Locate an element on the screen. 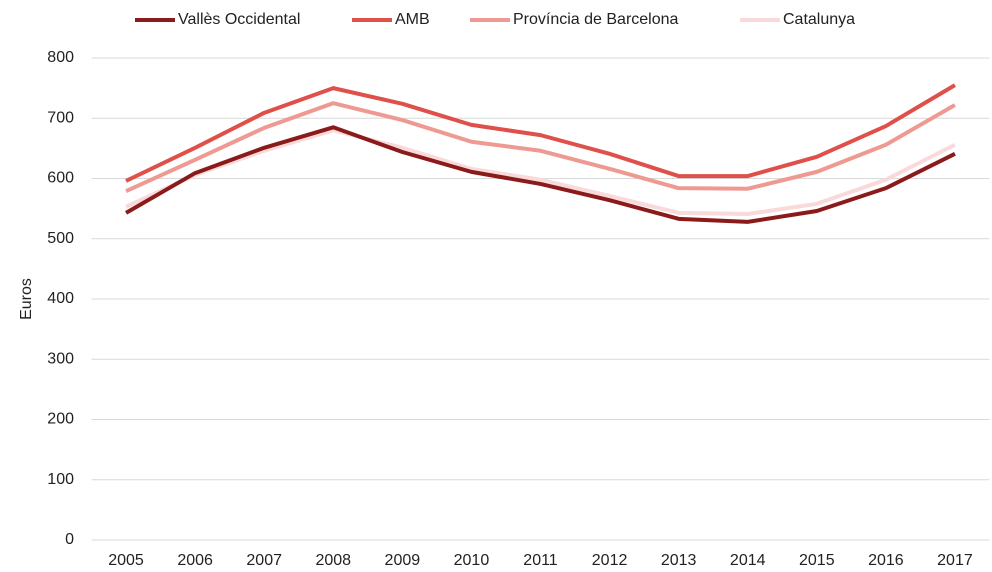 This screenshot has width=992, height=572. x-tick-label: 2016 is located at coordinates (886, 560).